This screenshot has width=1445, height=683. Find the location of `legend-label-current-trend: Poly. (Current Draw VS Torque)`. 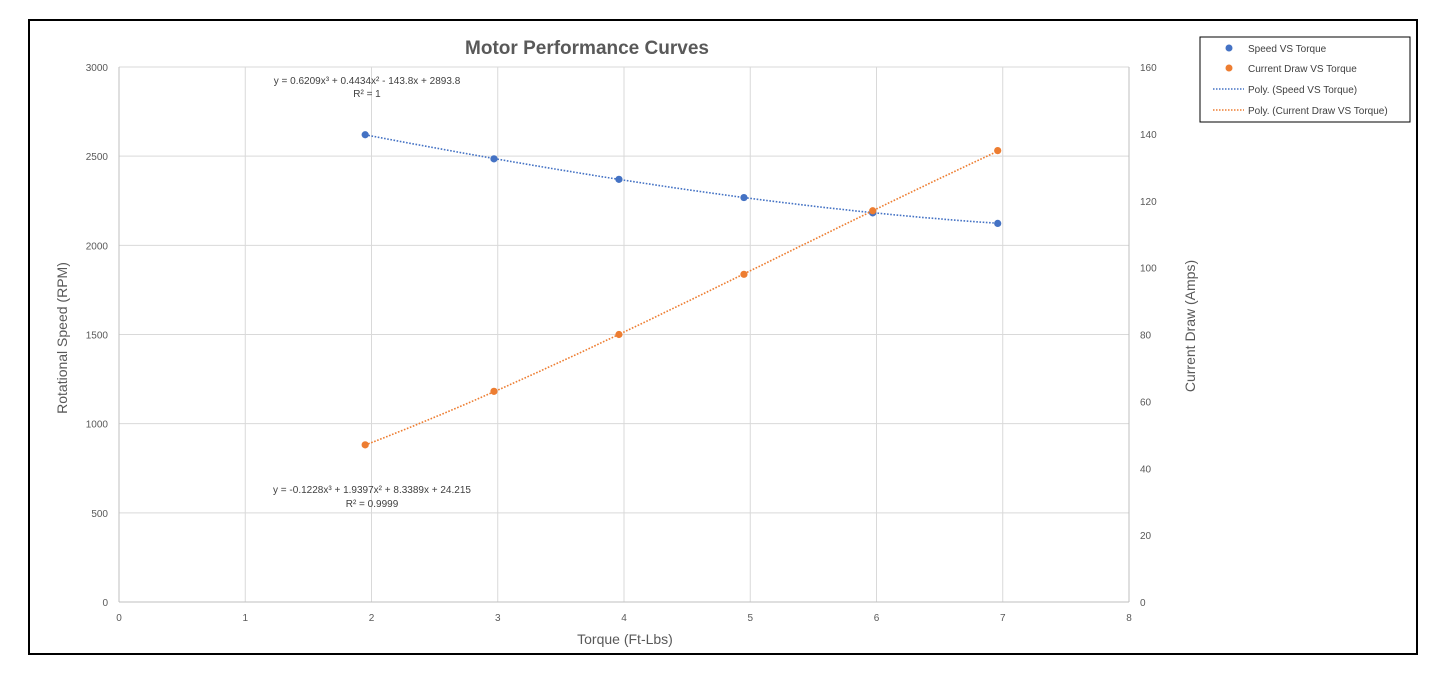

legend-label-current-trend: Poly. (Current Draw VS Torque) is located at coordinates (1318, 111).